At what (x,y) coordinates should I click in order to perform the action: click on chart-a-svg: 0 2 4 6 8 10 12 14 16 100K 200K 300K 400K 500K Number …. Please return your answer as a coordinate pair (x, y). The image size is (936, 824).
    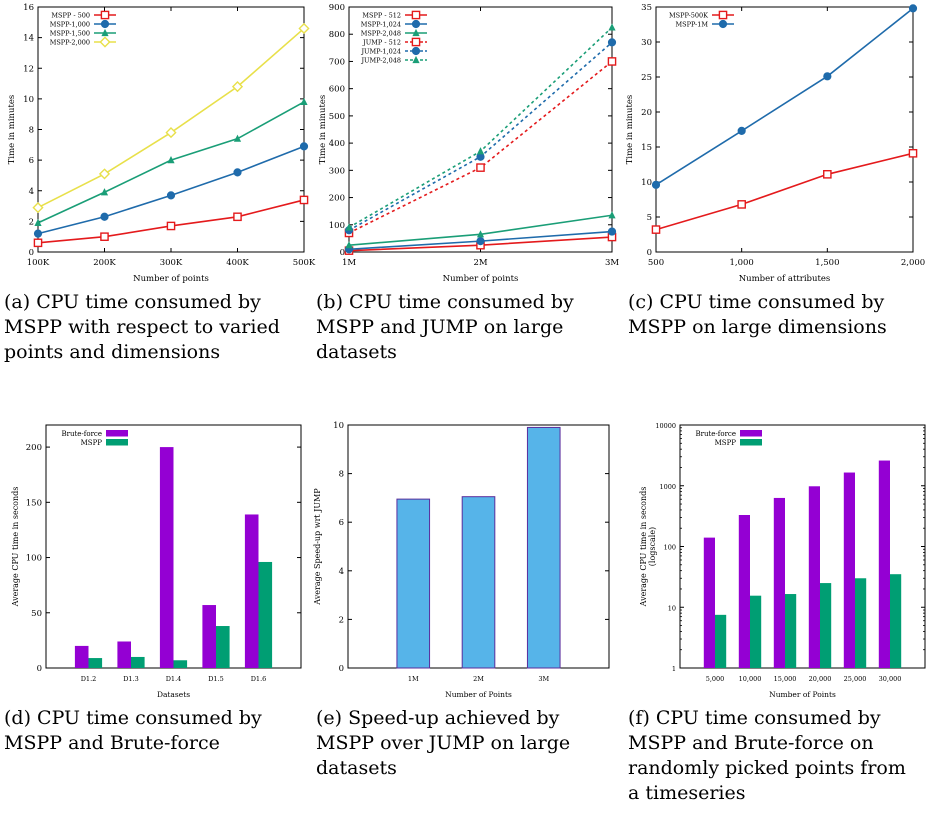
    Looking at the image, I should click on (161, 143).